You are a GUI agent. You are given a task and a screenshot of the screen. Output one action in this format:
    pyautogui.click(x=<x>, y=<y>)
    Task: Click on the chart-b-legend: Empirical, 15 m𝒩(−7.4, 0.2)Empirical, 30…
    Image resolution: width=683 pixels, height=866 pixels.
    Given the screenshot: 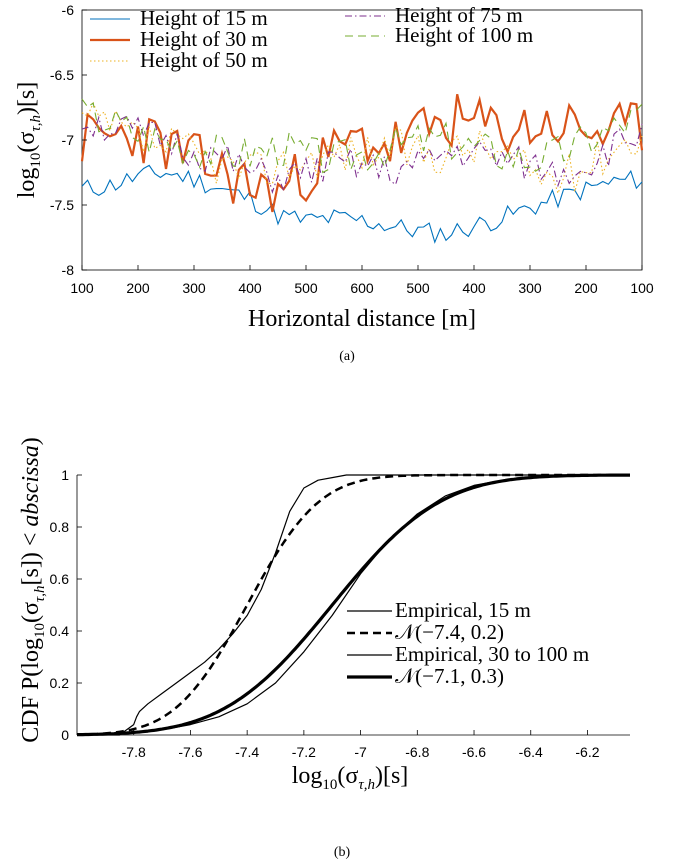 What is the action you would take?
    pyautogui.click(x=468, y=643)
    